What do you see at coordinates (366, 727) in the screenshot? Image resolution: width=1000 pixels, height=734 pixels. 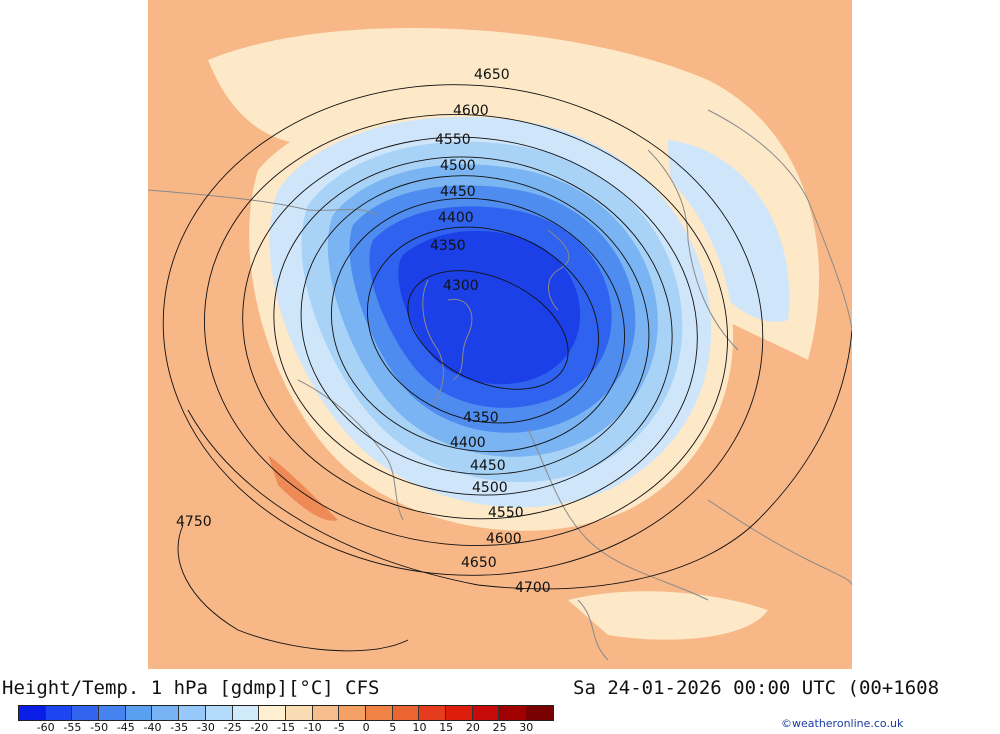 I see `colorbar-tick-label: 0` at bounding box center [366, 727].